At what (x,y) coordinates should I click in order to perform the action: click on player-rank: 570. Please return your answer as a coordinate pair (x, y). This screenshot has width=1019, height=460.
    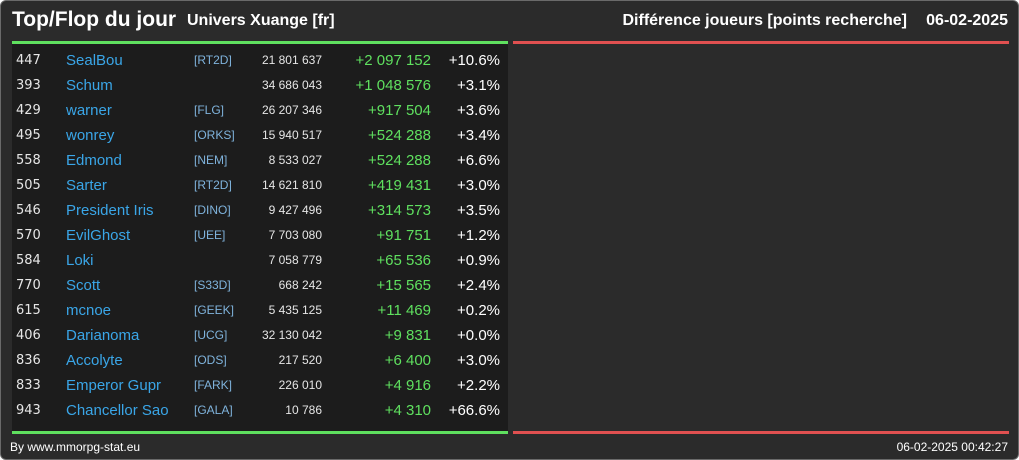
    Looking at the image, I should click on (28, 235).